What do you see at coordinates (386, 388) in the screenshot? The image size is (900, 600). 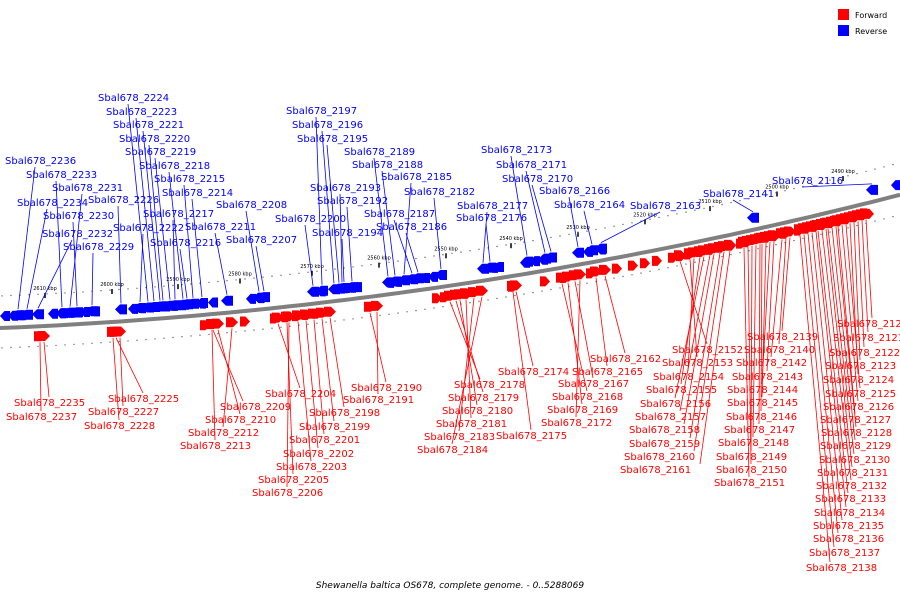 I see `forward-gene-label: Sbal678_2190` at bounding box center [386, 388].